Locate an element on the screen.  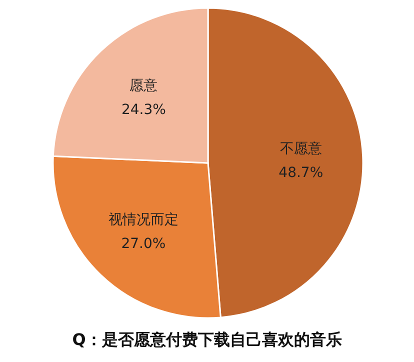
text: Q：是否愿意付费下载自己喜欢的音乐 is located at coordinates (207, 339).